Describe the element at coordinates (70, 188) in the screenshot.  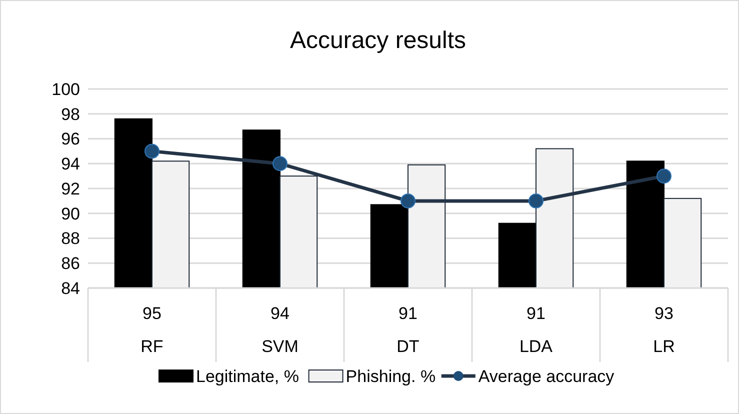
I see `y-tick-label: 92` at that location.